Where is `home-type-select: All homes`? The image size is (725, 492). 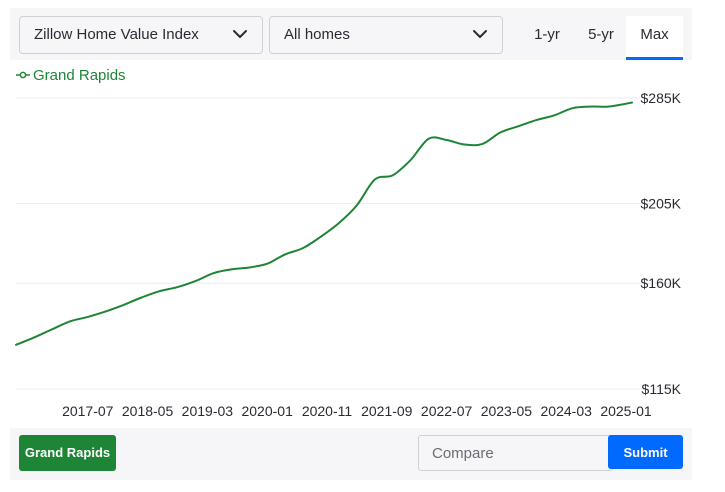 home-type-select: All homes is located at coordinates (386, 35).